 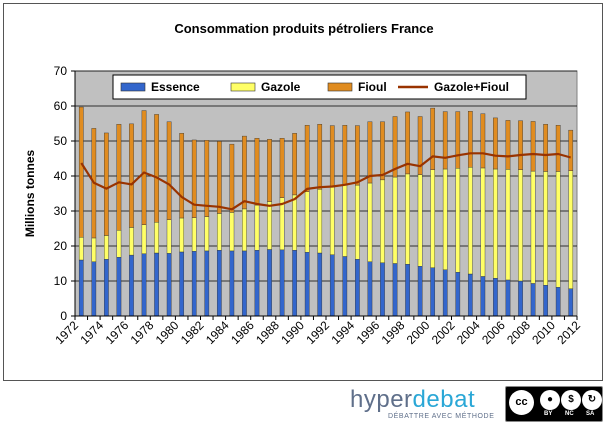 What do you see at coordinates (61, 211) in the screenshot?
I see `y-tick-label: 30` at bounding box center [61, 211].